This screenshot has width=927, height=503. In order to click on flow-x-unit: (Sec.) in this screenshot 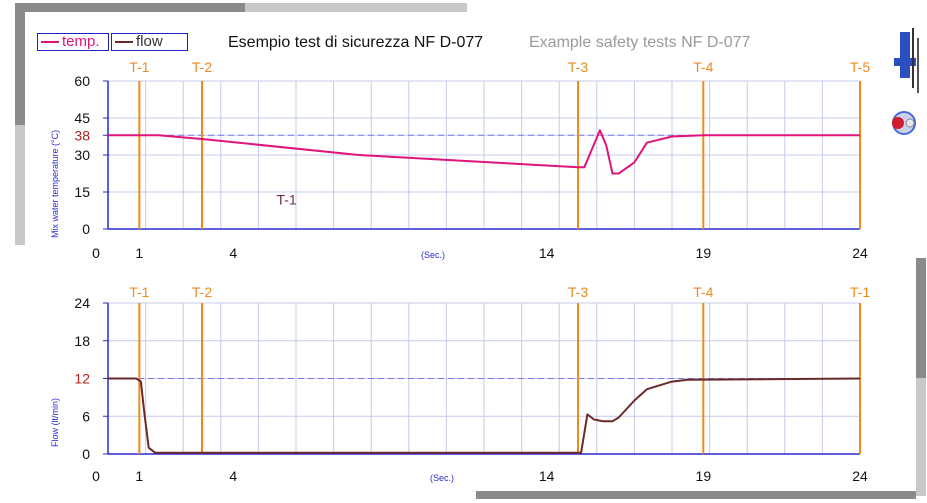, I will do `click(442, 478)`.